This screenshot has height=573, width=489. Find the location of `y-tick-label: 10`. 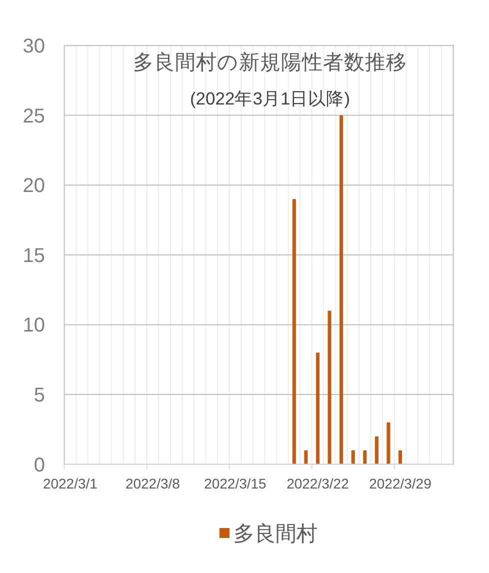

y-tick-label: 10 is located at coordinates (33, 325).